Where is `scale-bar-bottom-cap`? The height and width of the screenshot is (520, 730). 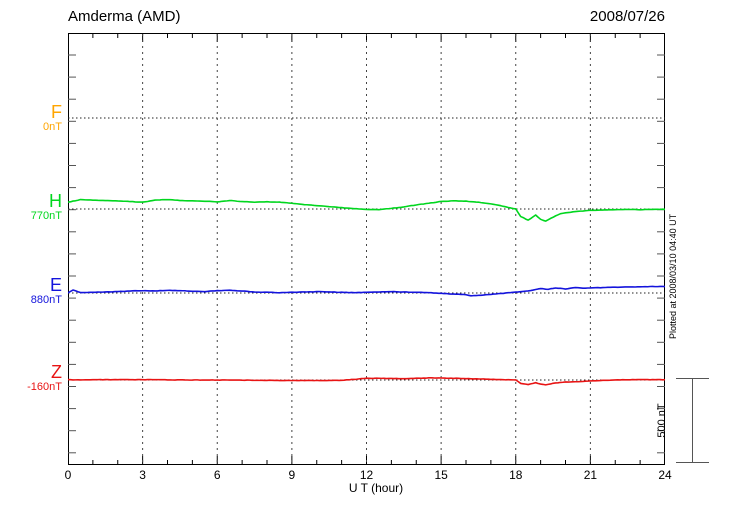 scale-bar-bottom-cap is located at coordinates (692, 462).